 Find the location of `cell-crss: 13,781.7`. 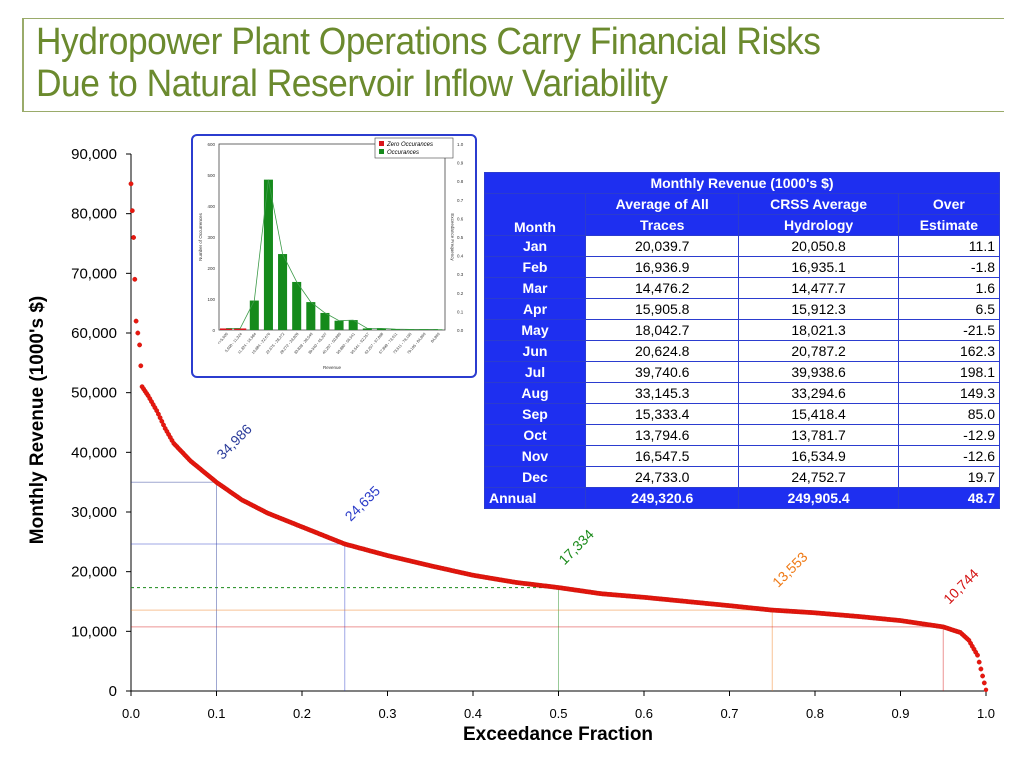

cell-crss: 13,781.7 is located at coordinates (818, 435).